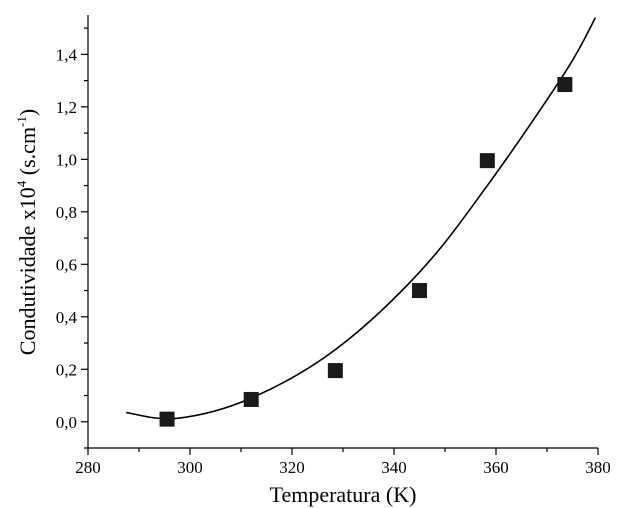 The width and height of the screenshot is (617, 508). Describe the element at coordinates (66, 212) in the screenshot. I see `y-tick-label: 0,8` at that location.